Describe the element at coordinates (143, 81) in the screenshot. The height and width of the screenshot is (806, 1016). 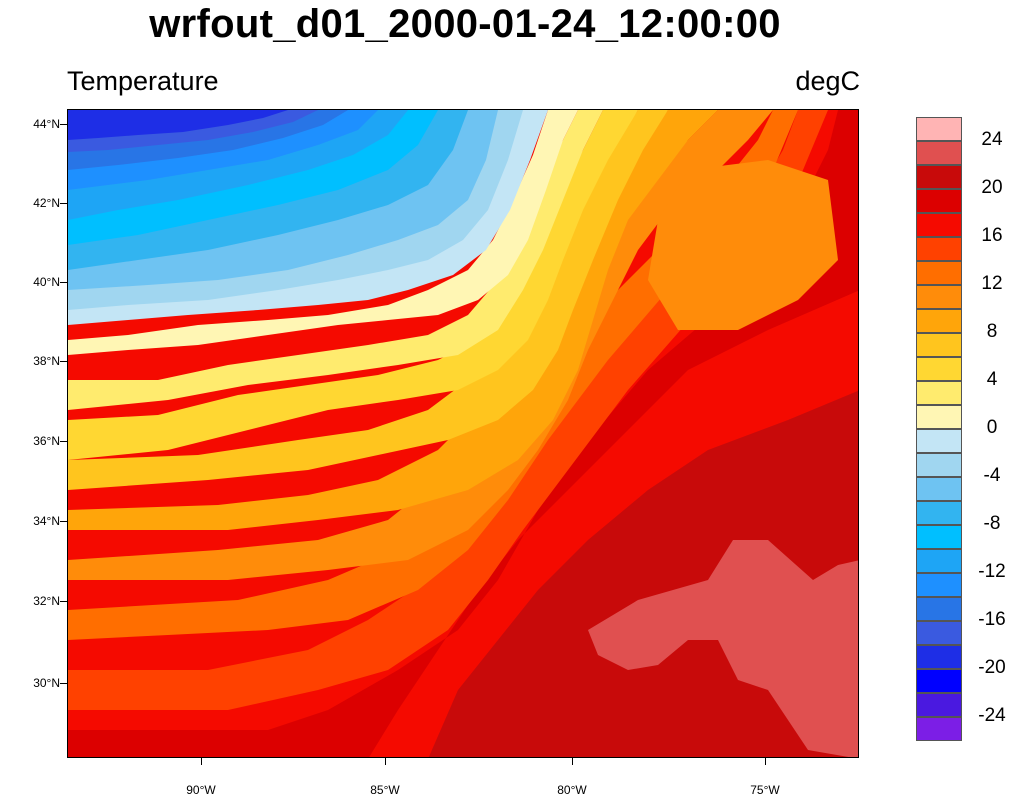
I see `variable-name: Temperature` at that location.